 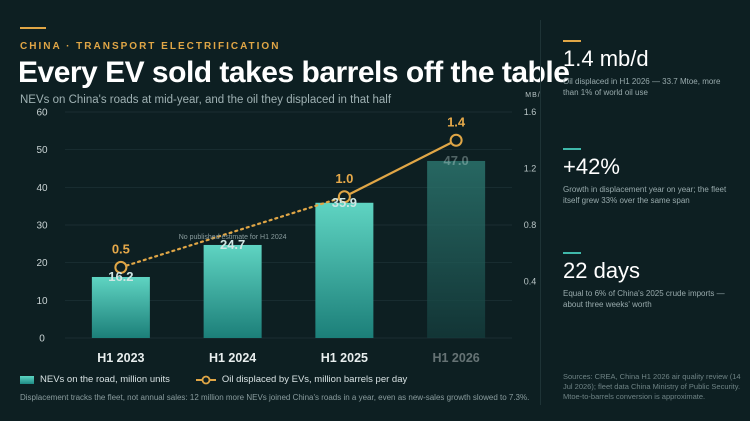 What do you see at coordinates (530, 282) in the screenshot?
I see `y2-tick-label: 0.4` at bounding box center [530, 282].